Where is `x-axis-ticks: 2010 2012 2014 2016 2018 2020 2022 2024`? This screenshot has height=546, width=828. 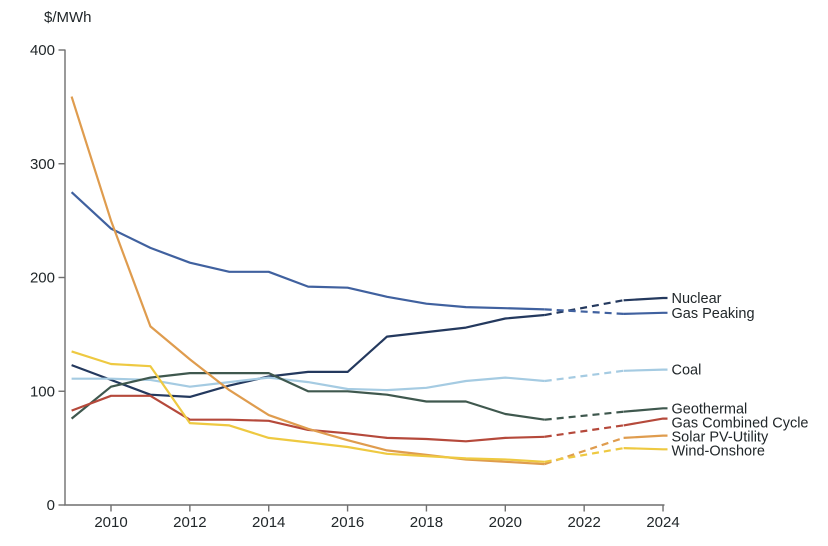 x-axis-ticks: 2010 2012 2014 2016 2018 2020 2022 2024 is located at coordinates (387, 518).